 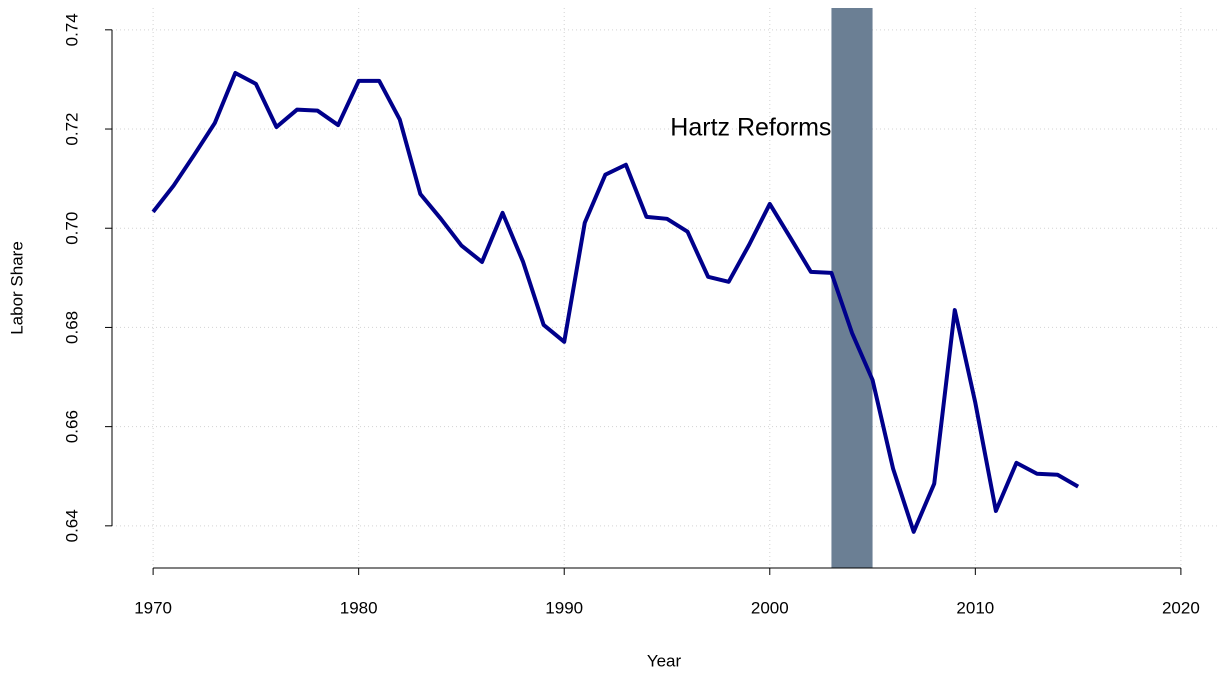 What do you see at coordinates (71, 327) in the screenshot?
I see `y-tick-label: 0.68` at bounding box center [71, 327].